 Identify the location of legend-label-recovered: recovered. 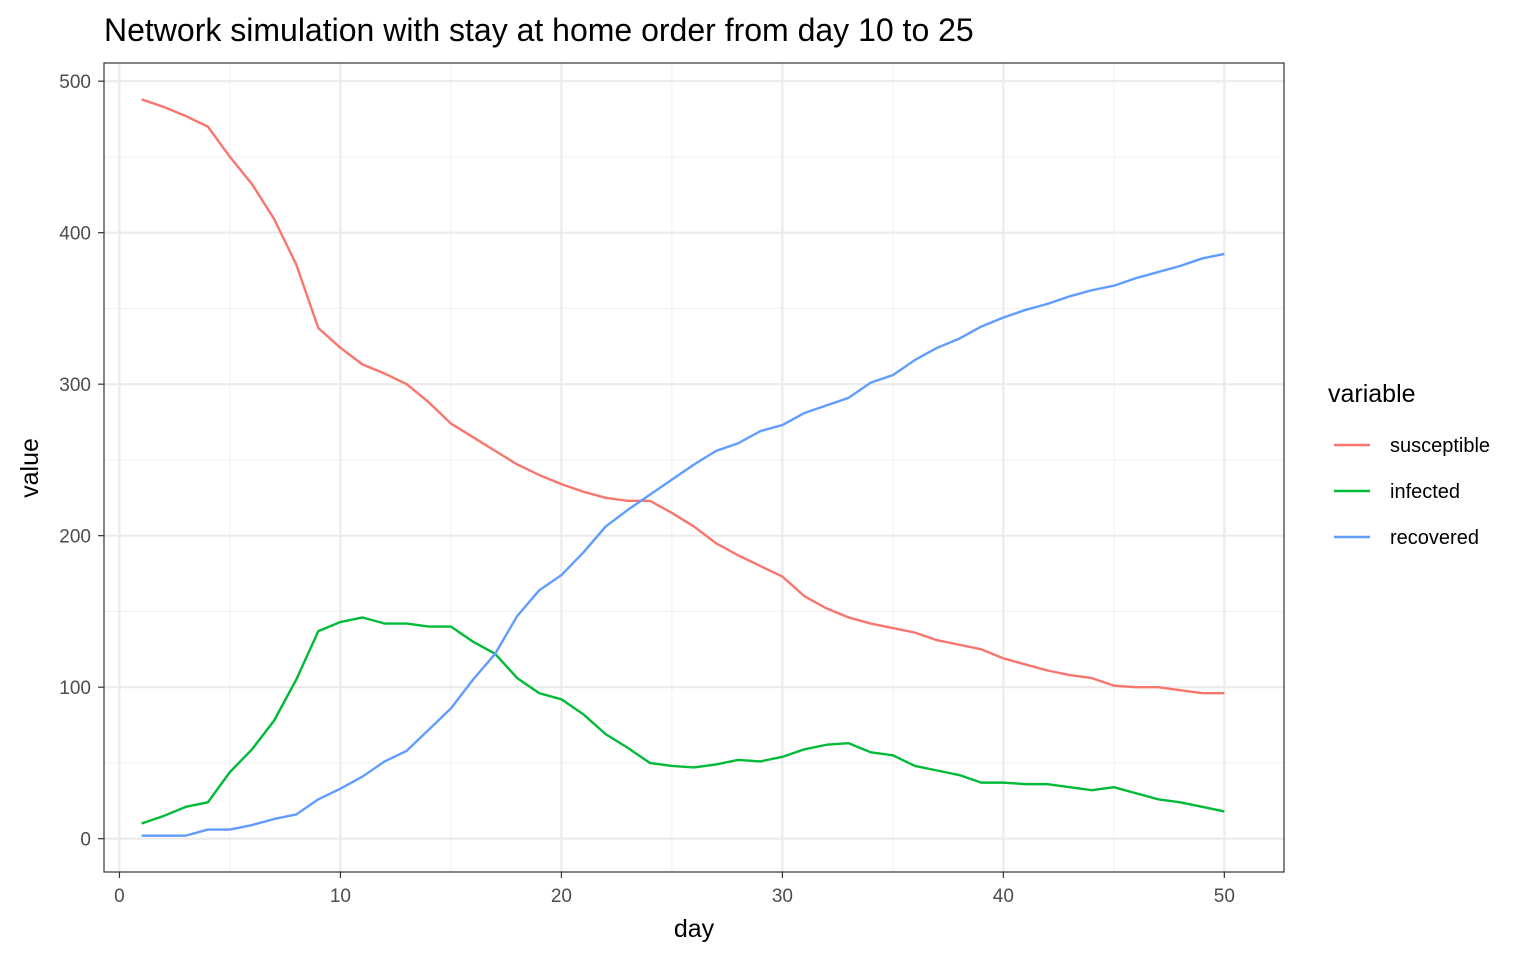
(1434, 538).